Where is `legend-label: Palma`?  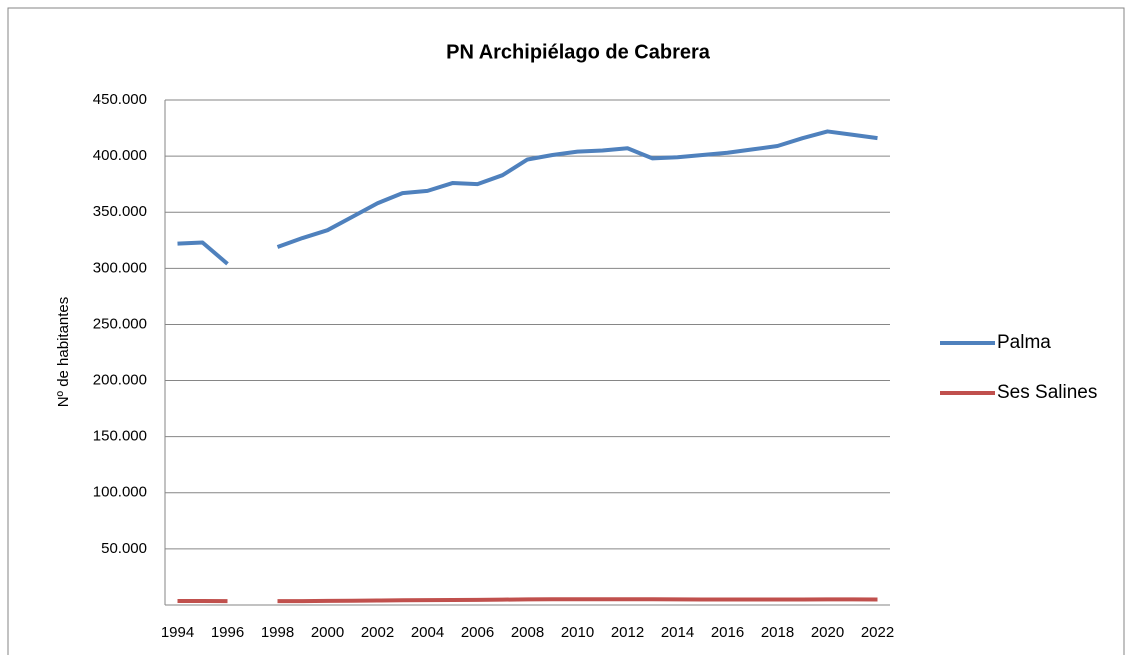 legend-label: Palma is located at coordinates (1024, 342).